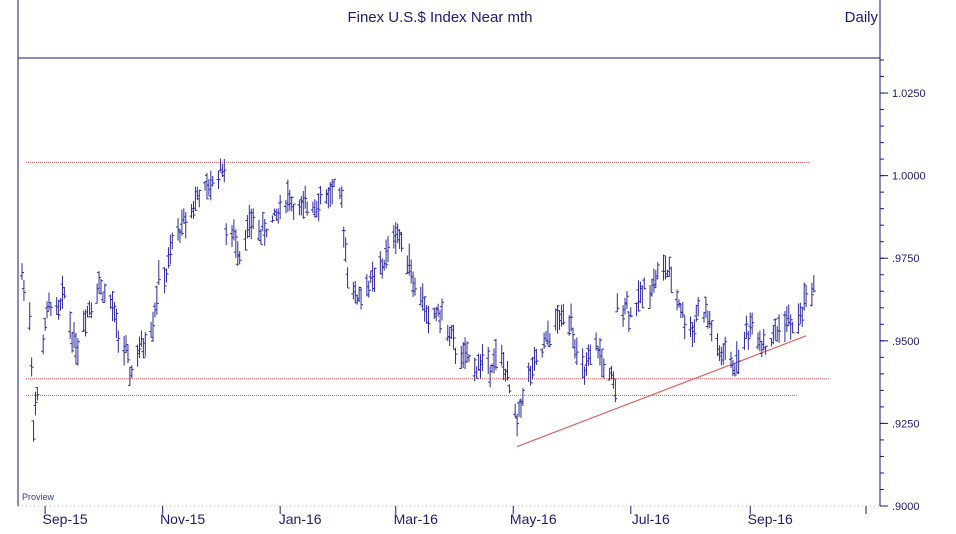 This screenshot has width=956, height=534. What do you see at coordinates (439, 17) in the screenshot?
I see `chart-title: Finex U.S.$ Index Near mth` at bounding box center [439, 17].